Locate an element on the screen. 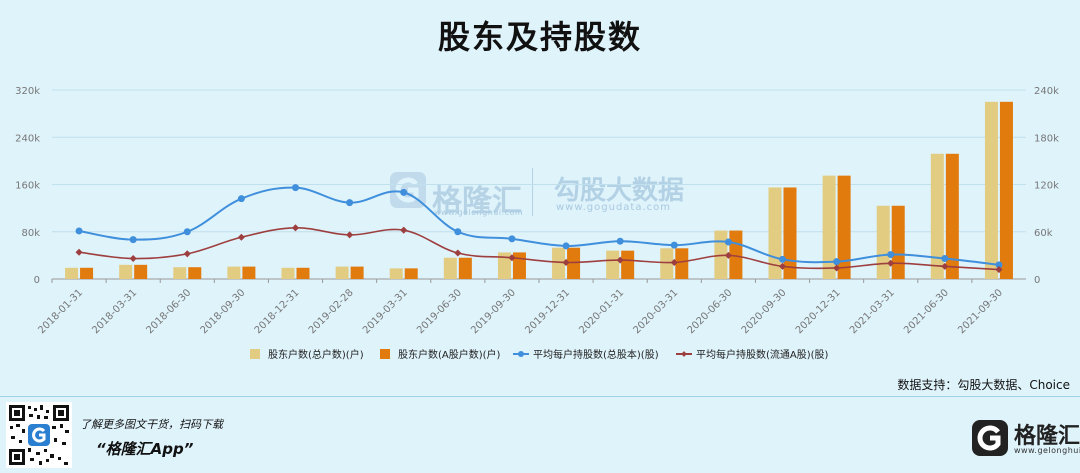 Image resolution: width=1080 pixels, height=473 pixels. x-axis-tick-label: 2021-09-30 is located at coordinates (980, 311).